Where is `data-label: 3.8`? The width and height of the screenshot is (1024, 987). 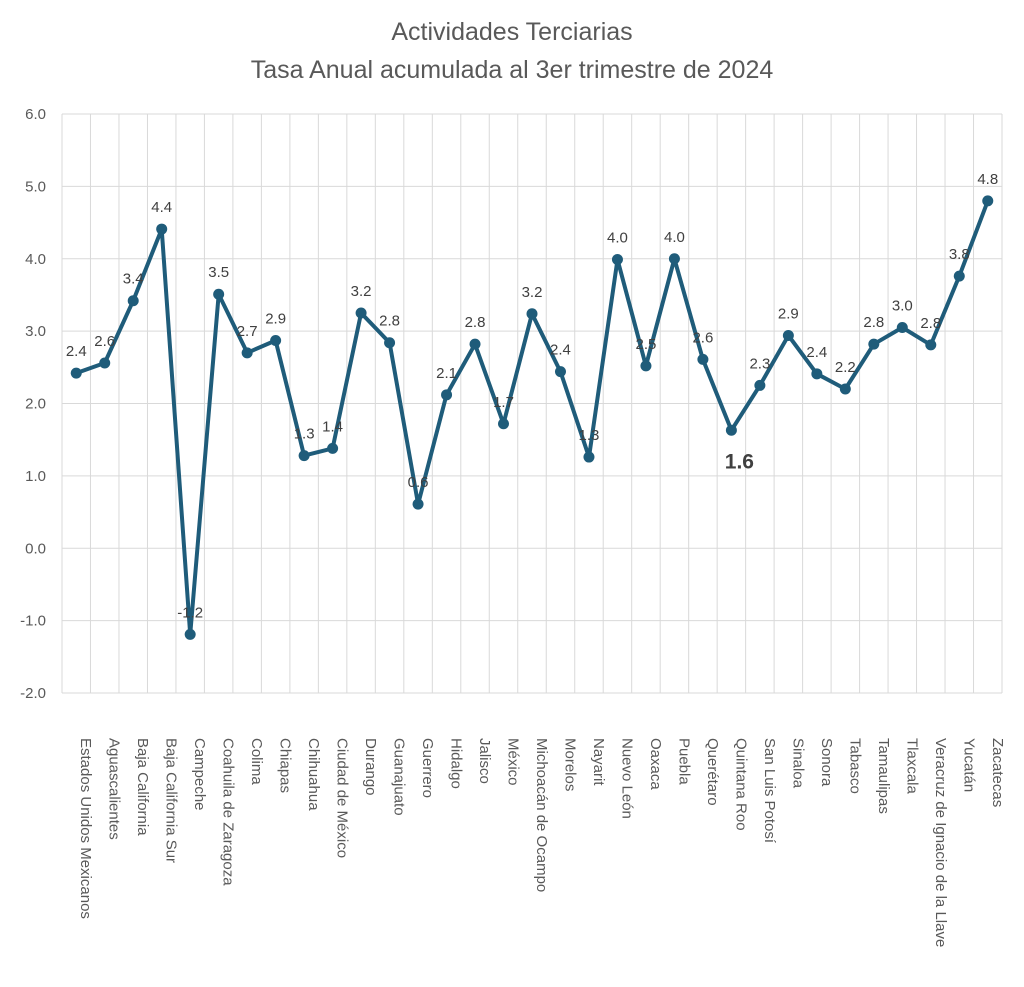
data-label: 3.8 is located at coordinates (959, 254).